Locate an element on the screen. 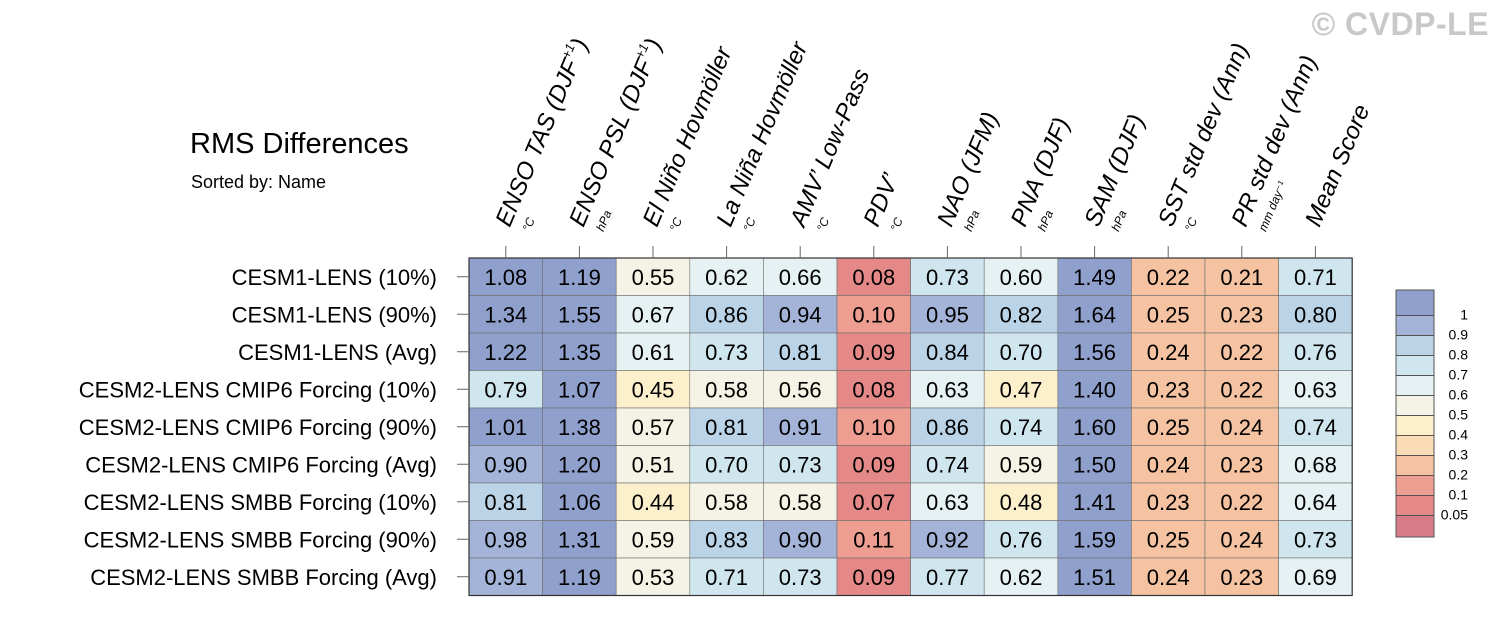 The image size is (1501, 617). cell-value: 1.22 is located at coordinates (505, 352).